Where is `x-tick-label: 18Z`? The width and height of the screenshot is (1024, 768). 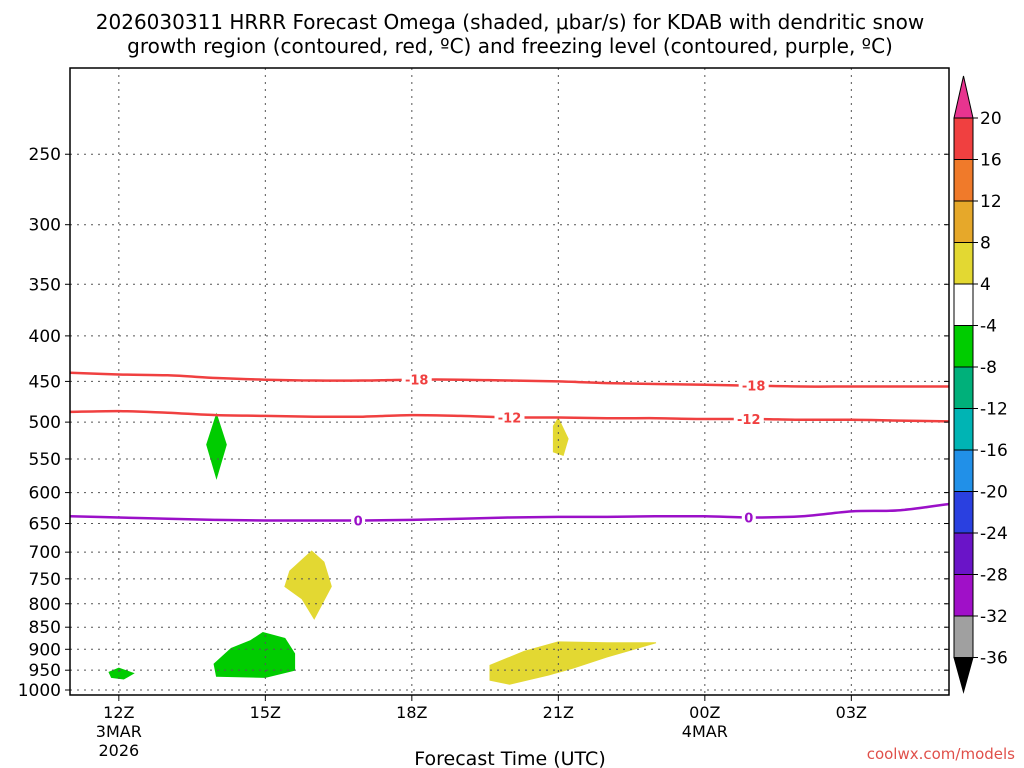
x-tick-label: 18Z is located at coordinates (411, 712).